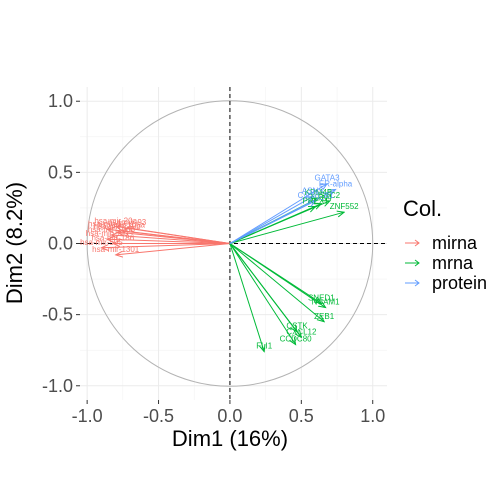 This screenshot has width=504, height=504. I want to click on variable-label: KDM4B, so click(319, 192).